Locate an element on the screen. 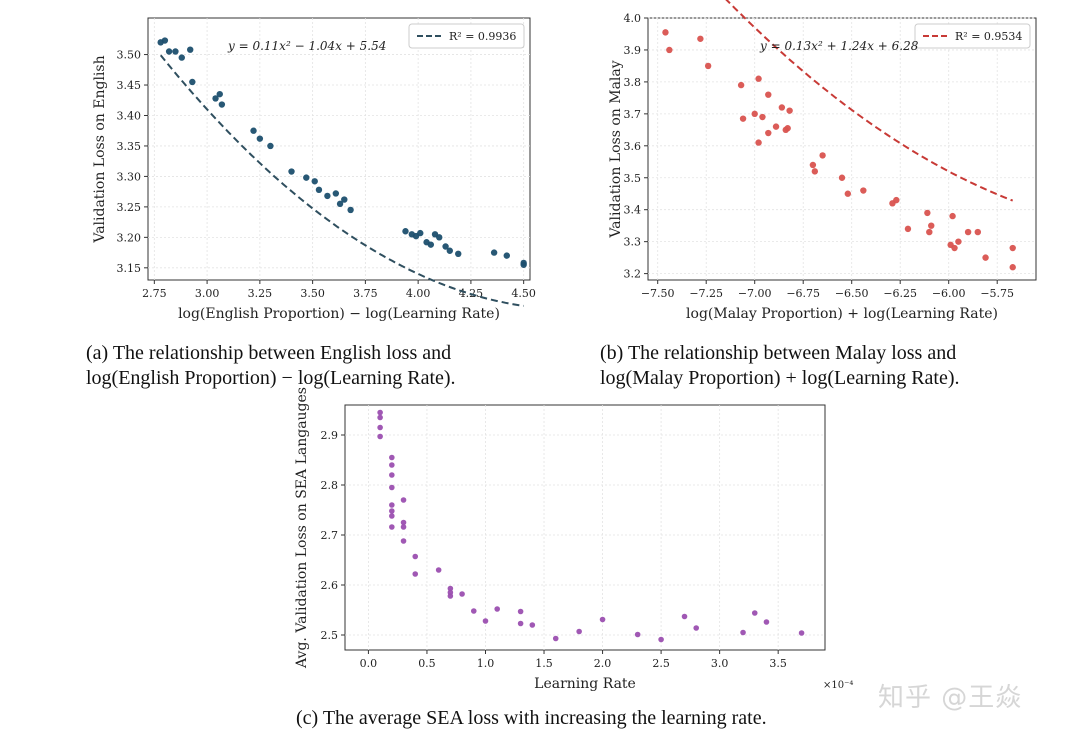 This screenshot has width=1080, height=739. y-tick-label: 3.4 is located at coordinates (633, 210).